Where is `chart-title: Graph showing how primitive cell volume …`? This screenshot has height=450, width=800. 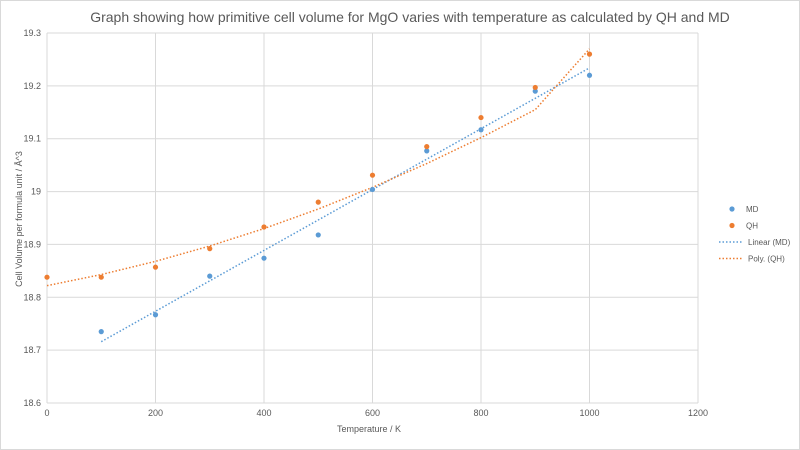
chart-title: Graph showing how primitive cell volume … is located at coordinates (410, 17).